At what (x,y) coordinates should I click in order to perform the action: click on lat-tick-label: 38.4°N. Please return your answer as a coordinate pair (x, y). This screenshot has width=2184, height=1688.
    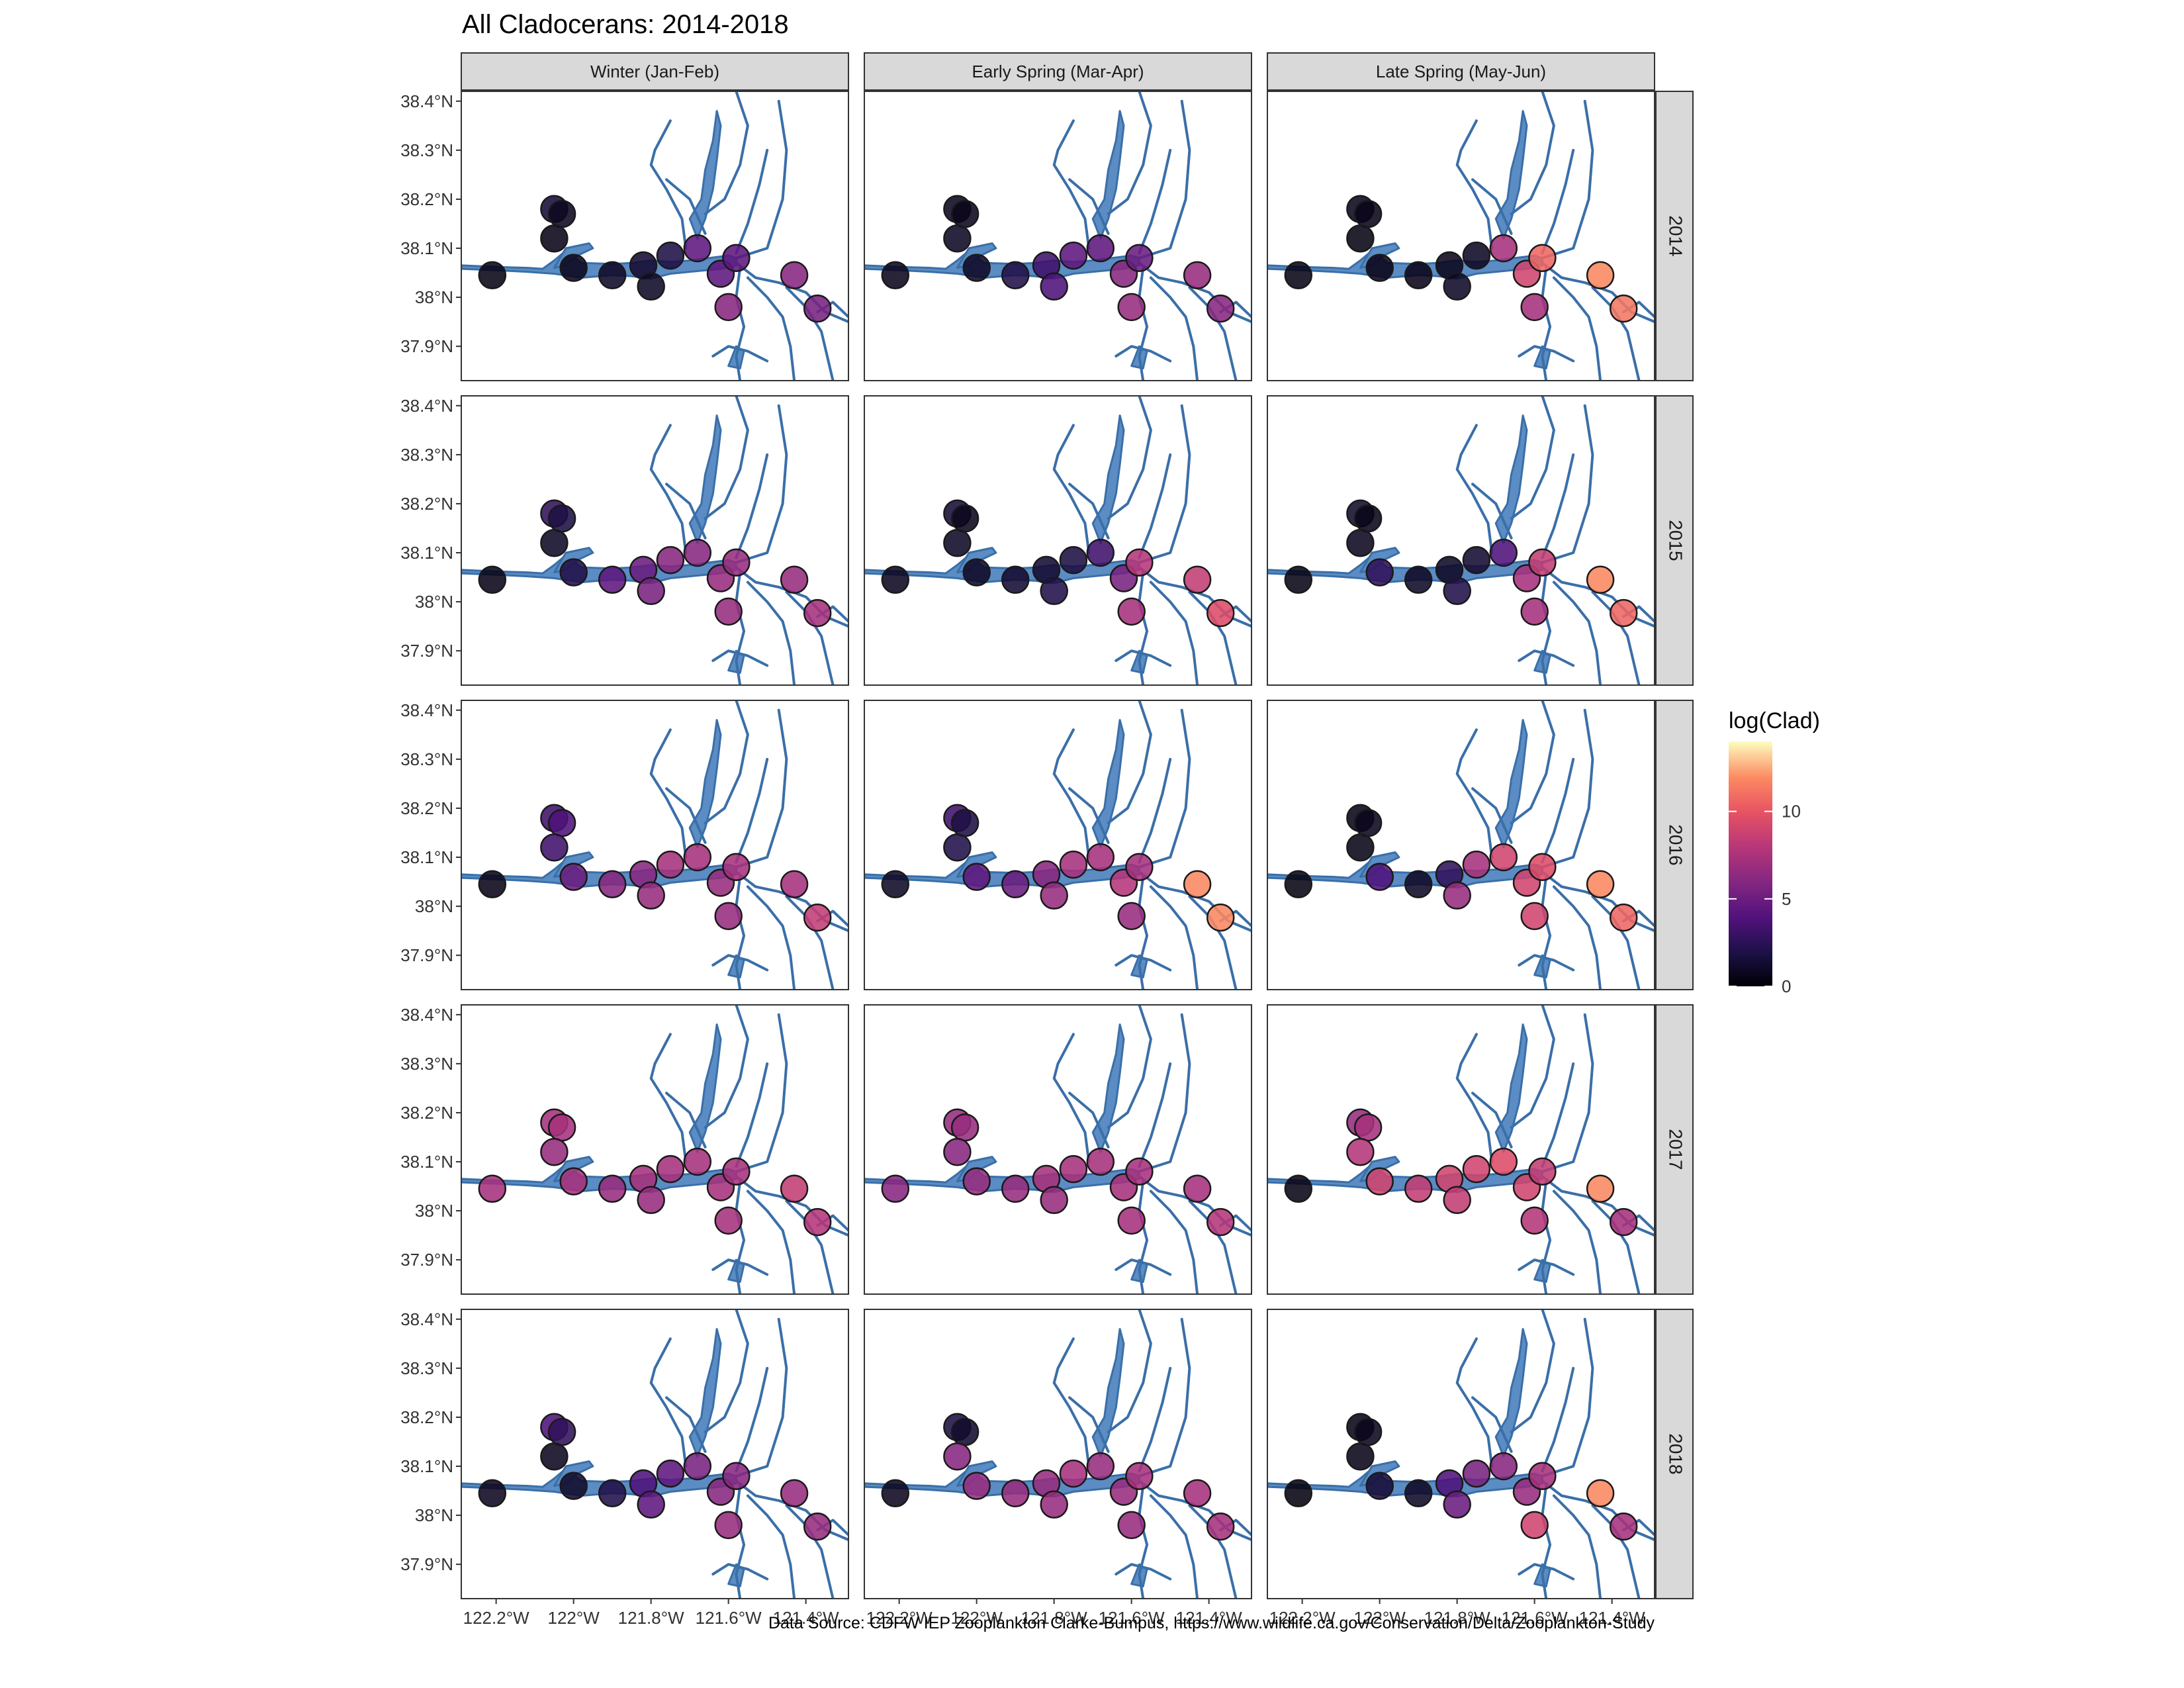
    Looking at the image, I should click on (427, 1319).